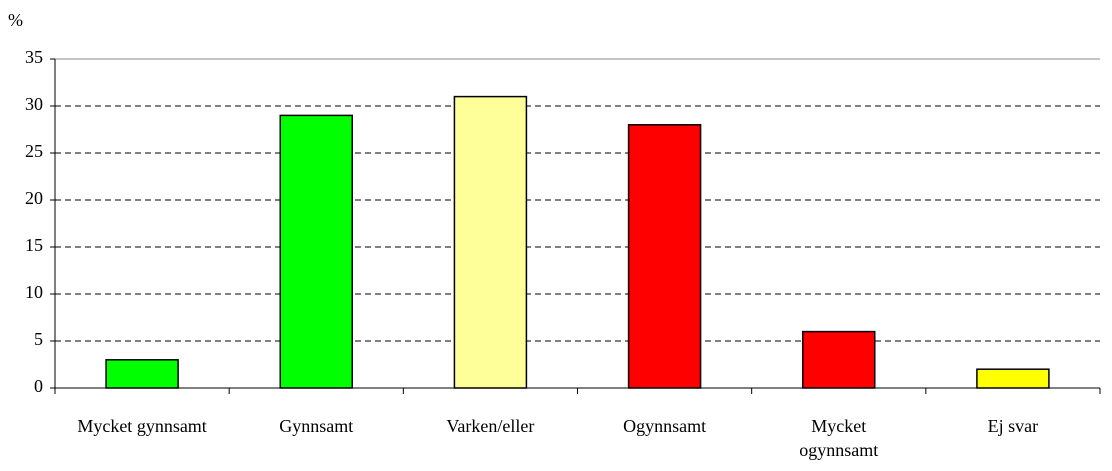  What do you see at coordinates (34, 104) in the screenshot?
I see `y-tick-label: 30` at bounding box center [34, 104].